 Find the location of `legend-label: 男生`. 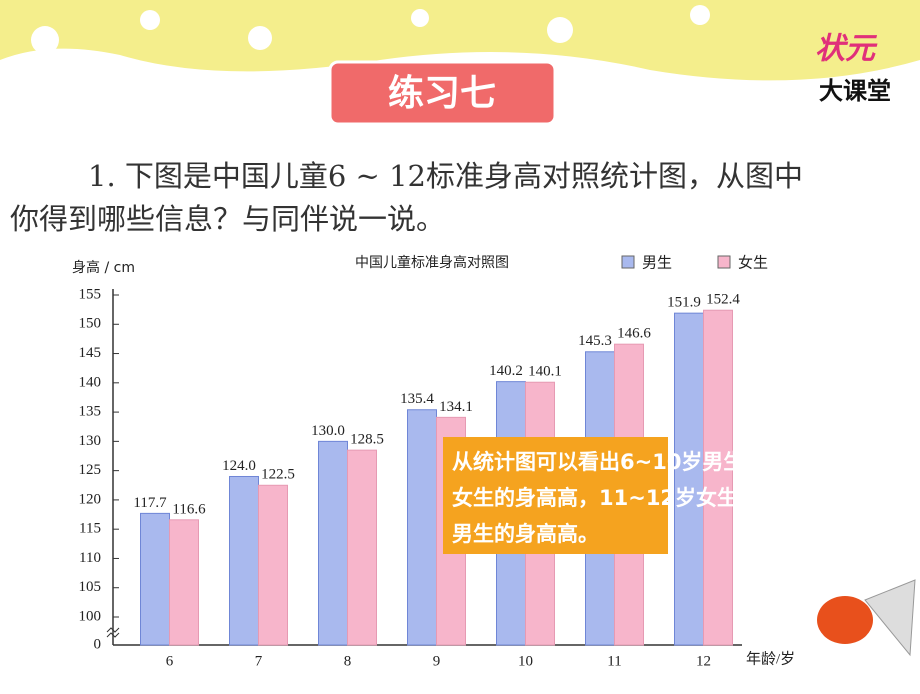

legend-label: 男生 is located at coordinates (657, 263).